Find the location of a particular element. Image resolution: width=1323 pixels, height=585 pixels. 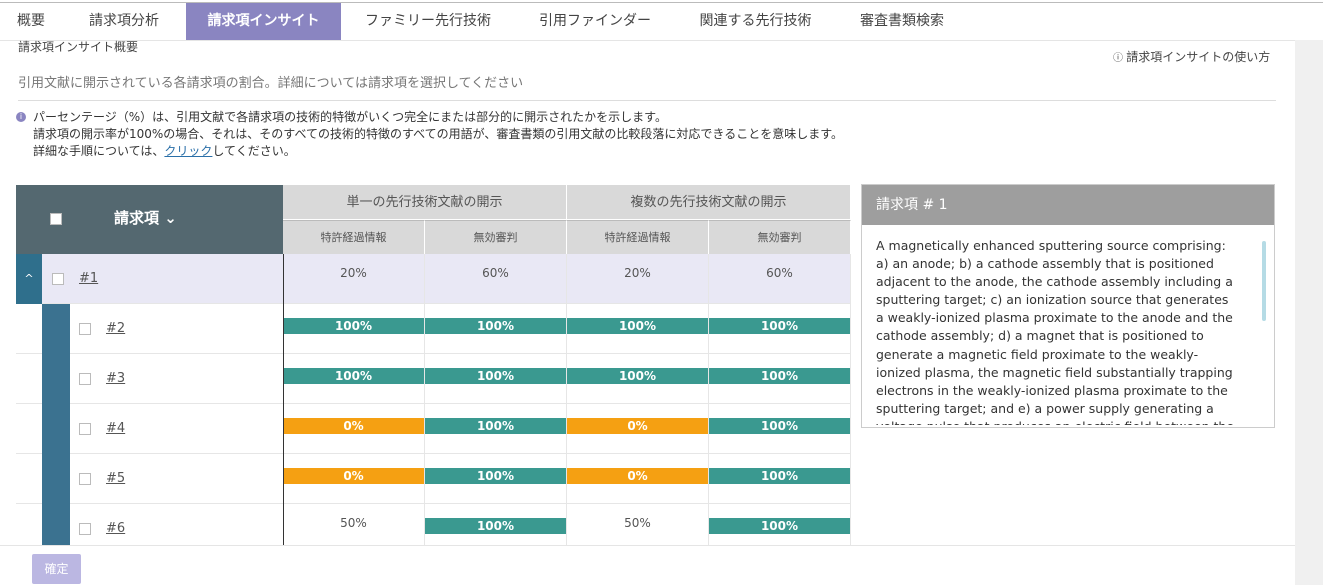

tab: 審査書類検索 is located at coordinates (902, 21).